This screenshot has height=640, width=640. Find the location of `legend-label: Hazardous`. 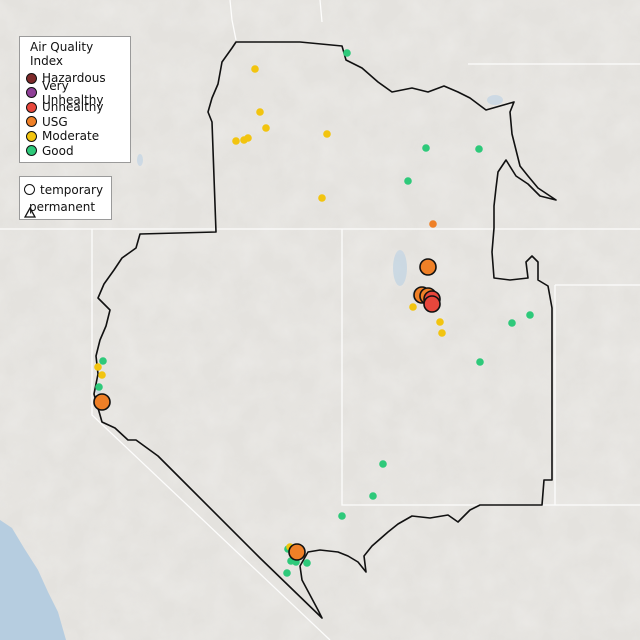

legend-label: Hazardous is located at coordinates (74, 78).